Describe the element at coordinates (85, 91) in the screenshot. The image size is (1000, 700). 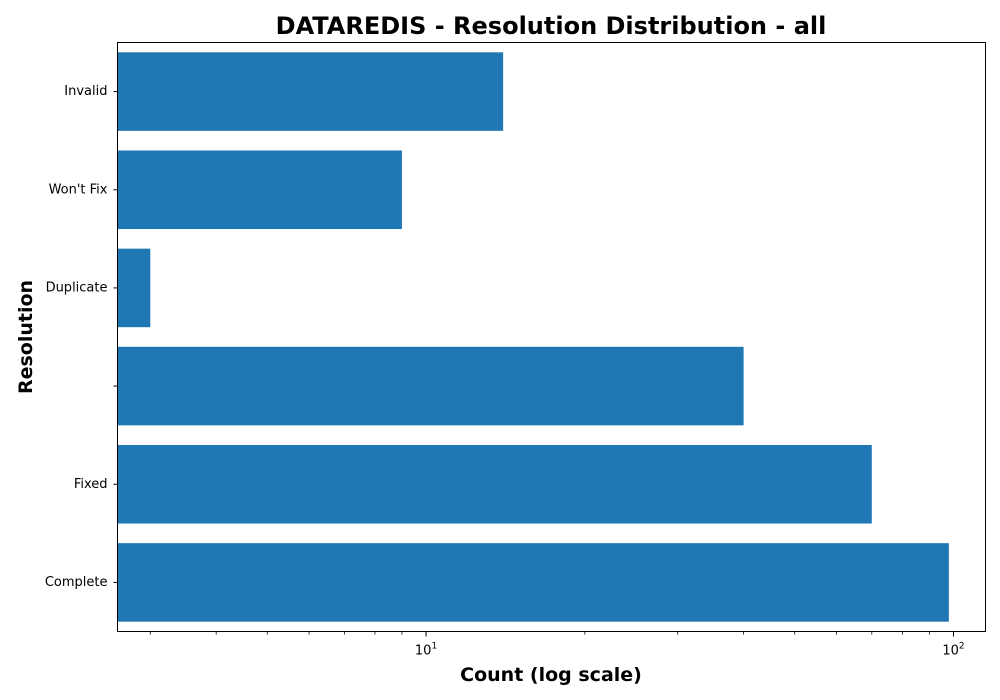
I see `y-tick-label-invalid: Invalid` at that location.